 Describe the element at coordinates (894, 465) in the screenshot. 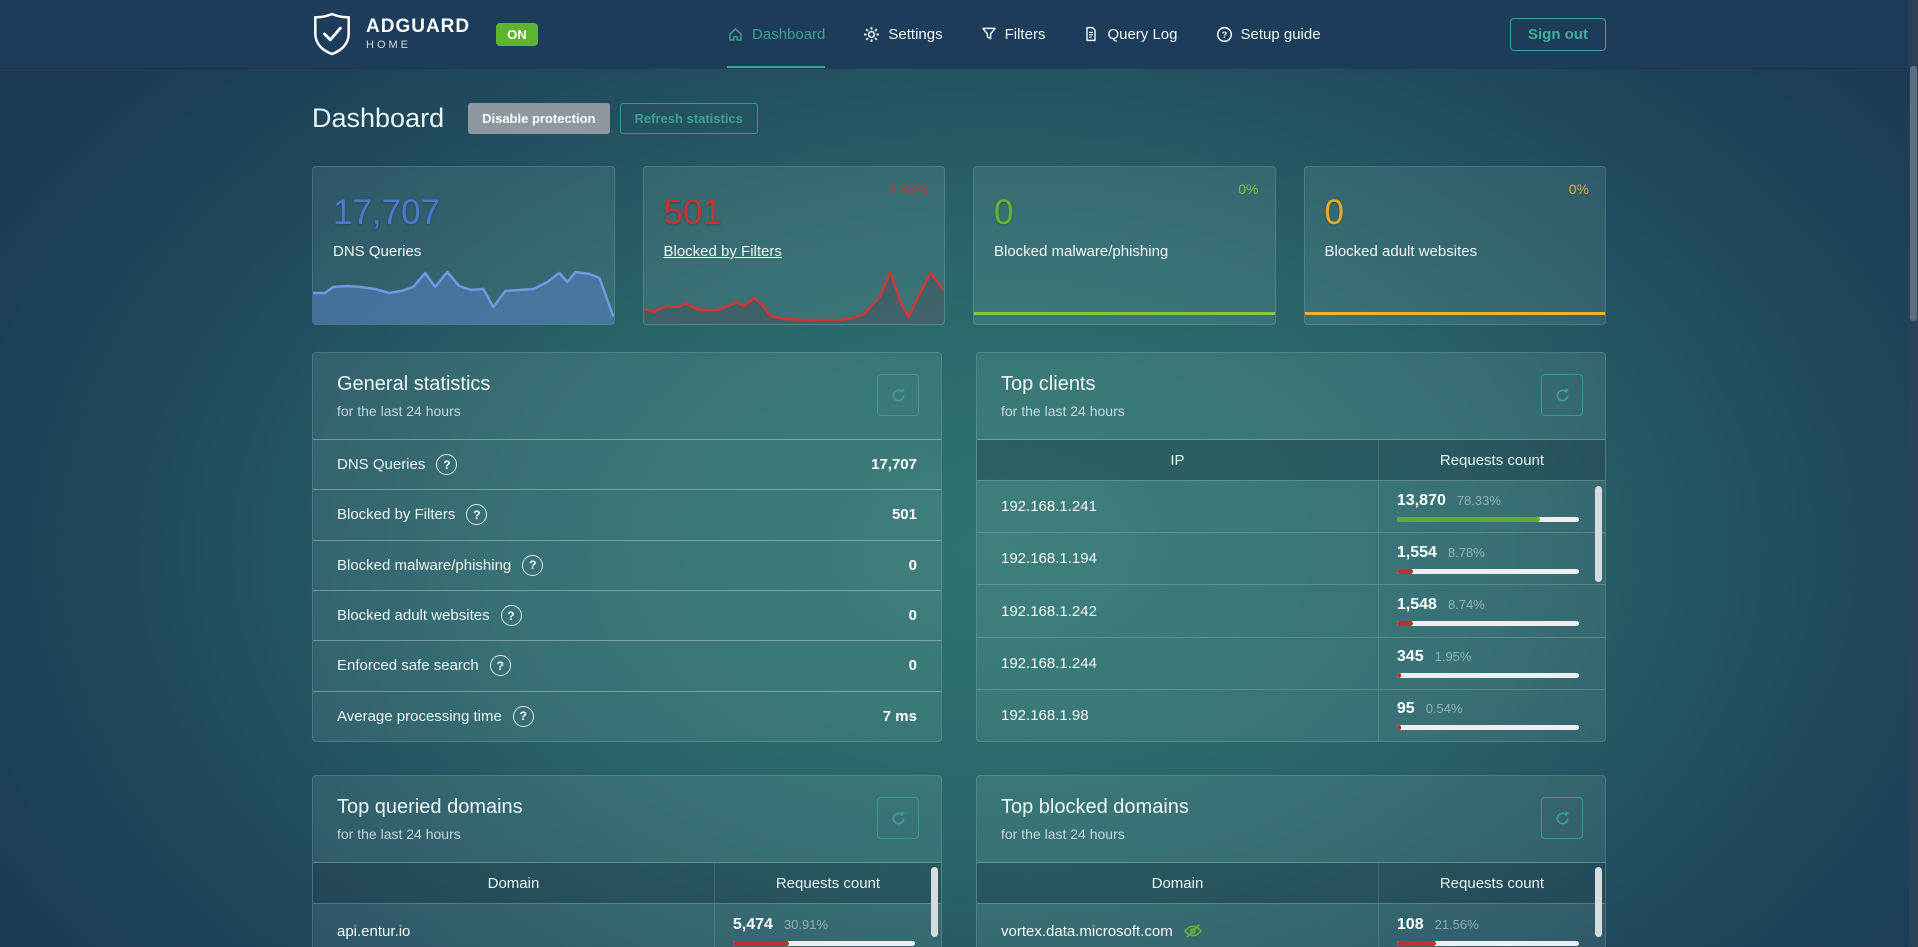

I see `stats-value: 17,707` at that location.